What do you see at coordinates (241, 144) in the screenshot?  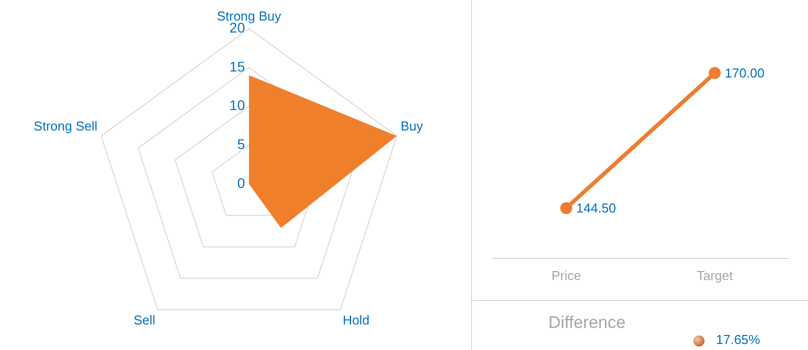 I see `y-tick-label: 5` at bounding box center [241, 144].